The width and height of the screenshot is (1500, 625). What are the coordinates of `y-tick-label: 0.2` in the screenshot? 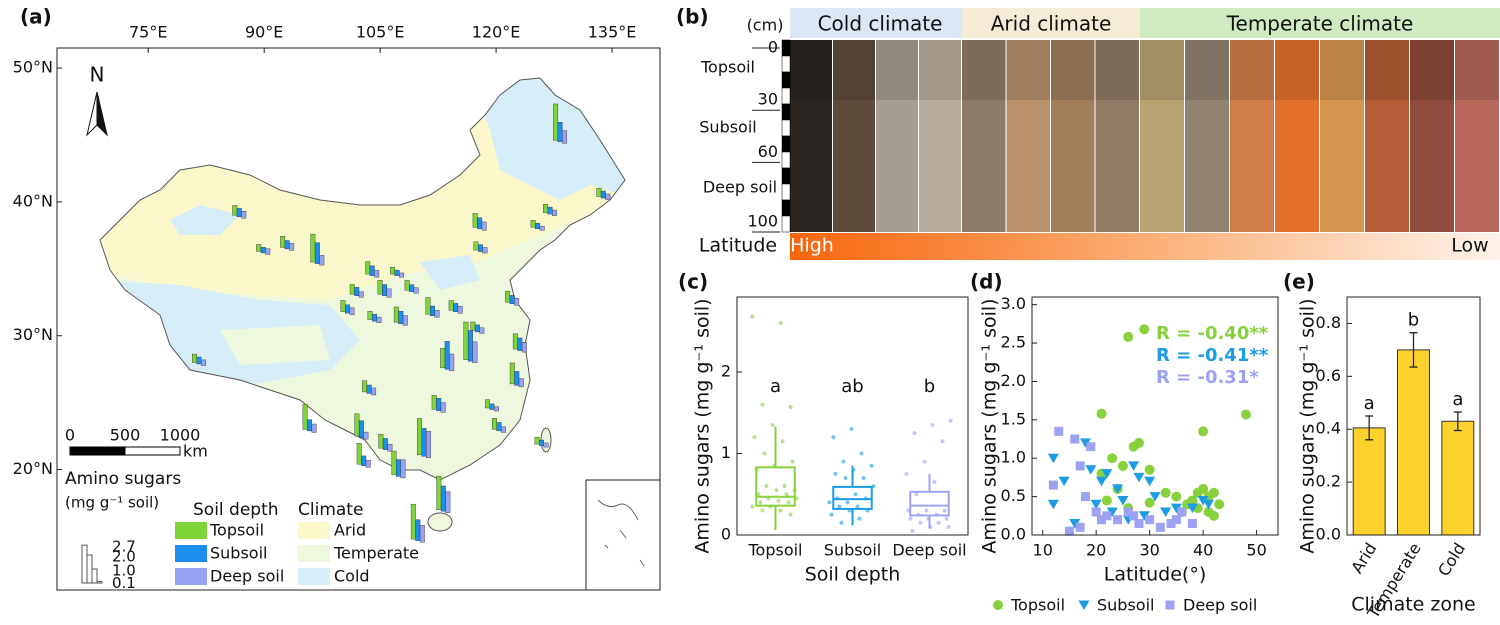 It's located at (1328, 481).